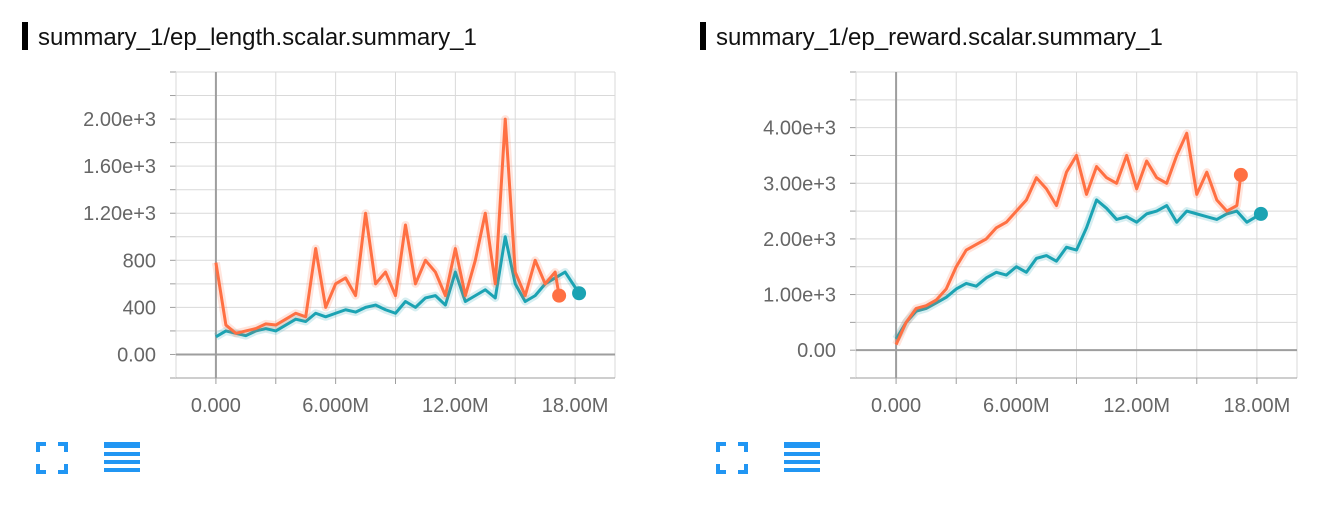 The height and width of the screenshot is (512, 1338). What do you see at coordinates (139, 261) in the screenshot?
I see `y-tick-label: 800` at bounding box center [139, 261].